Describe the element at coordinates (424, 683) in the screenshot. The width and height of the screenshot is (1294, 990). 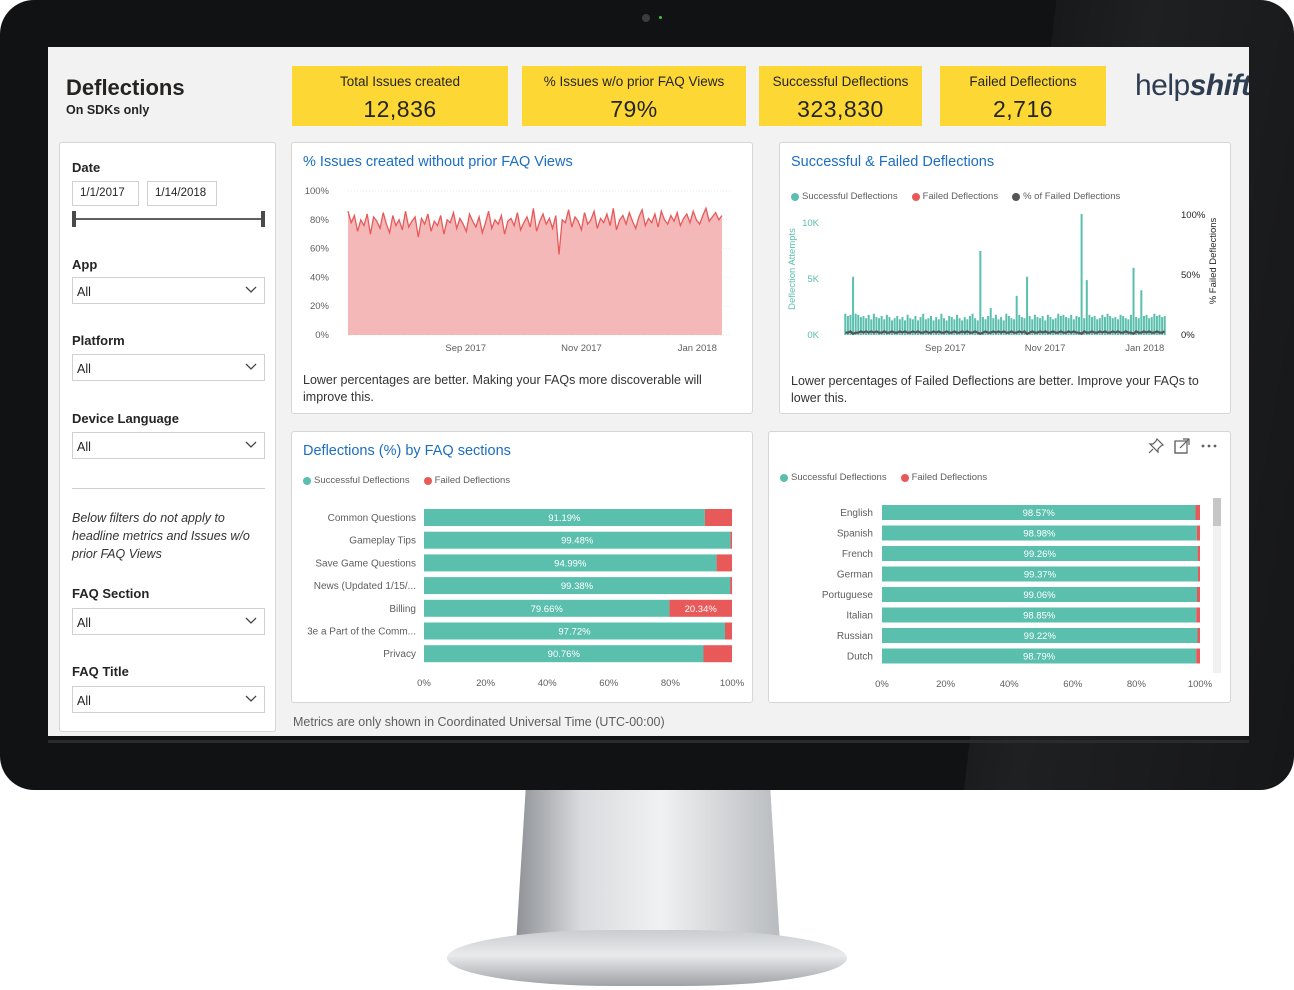
I see `x-tick-label: 0%` at that location.